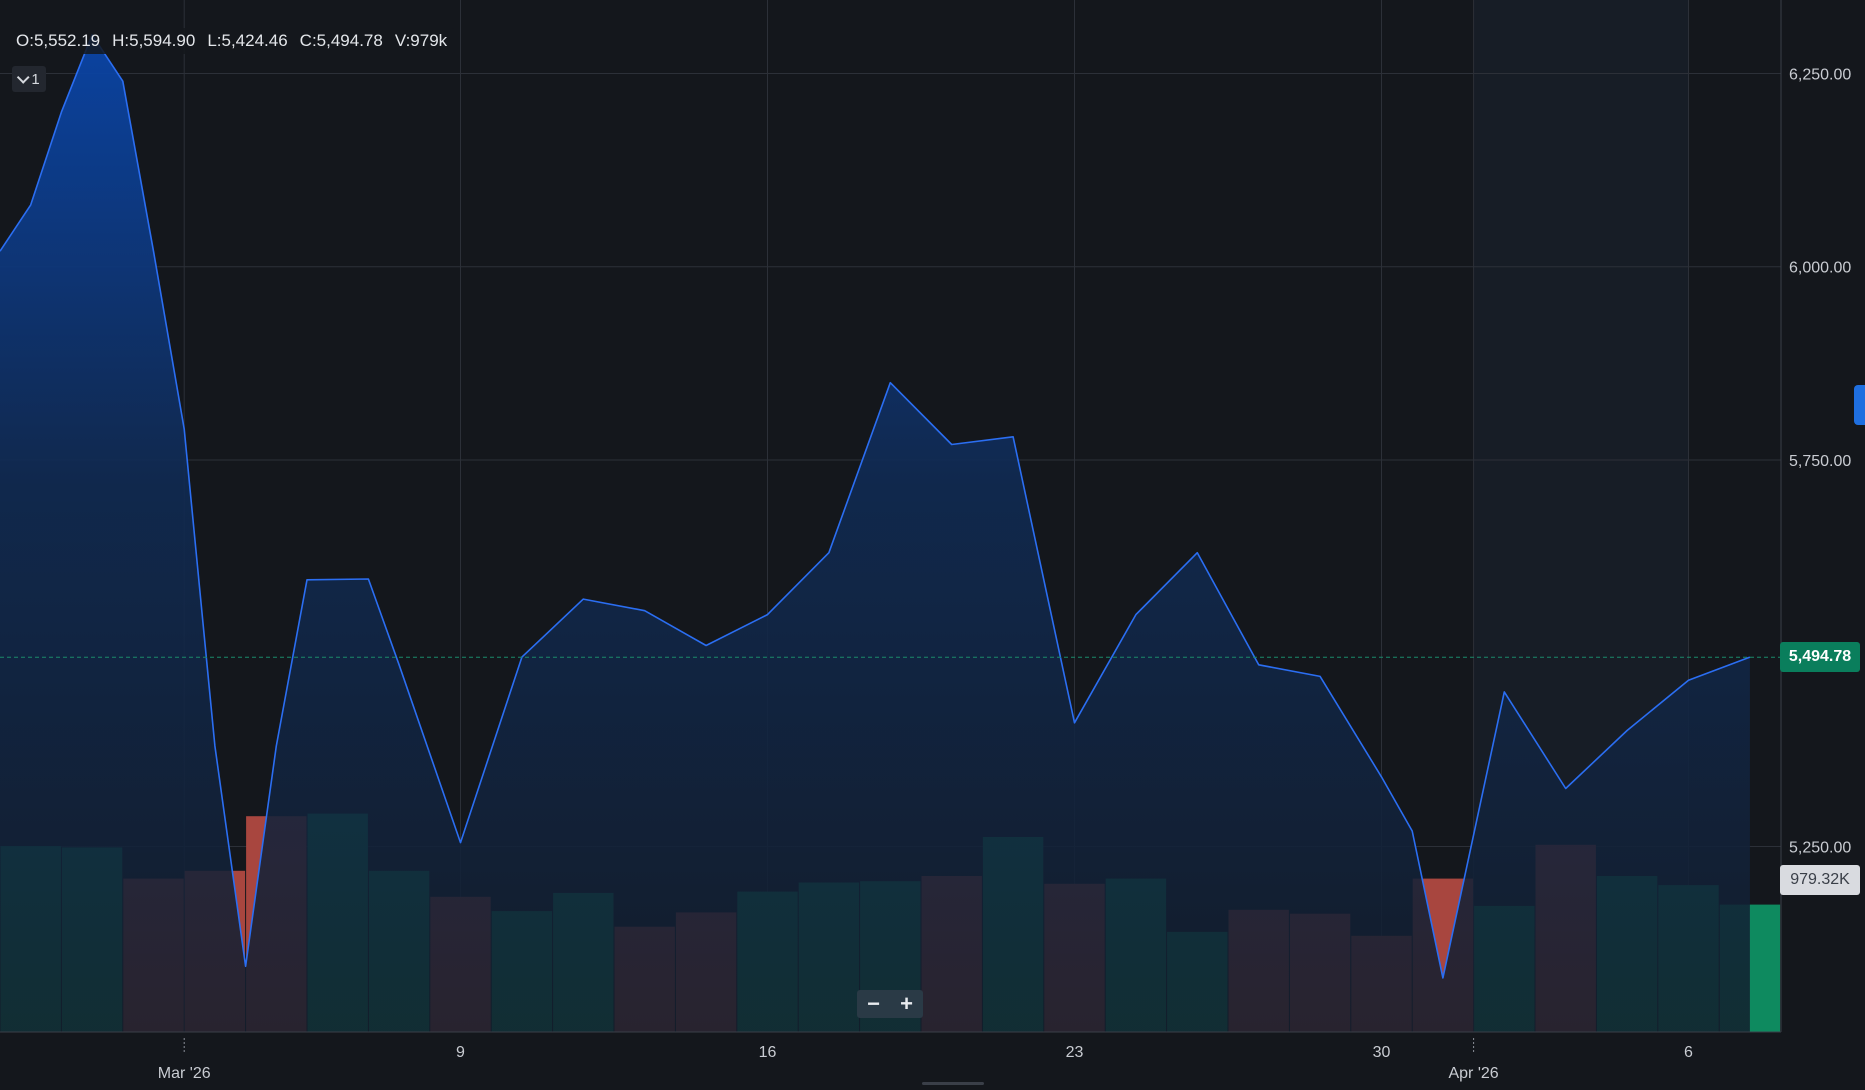 This screenshot has height=1090, width=1865. I want to click on legend-toggle-button: 1, so click(29, 79).